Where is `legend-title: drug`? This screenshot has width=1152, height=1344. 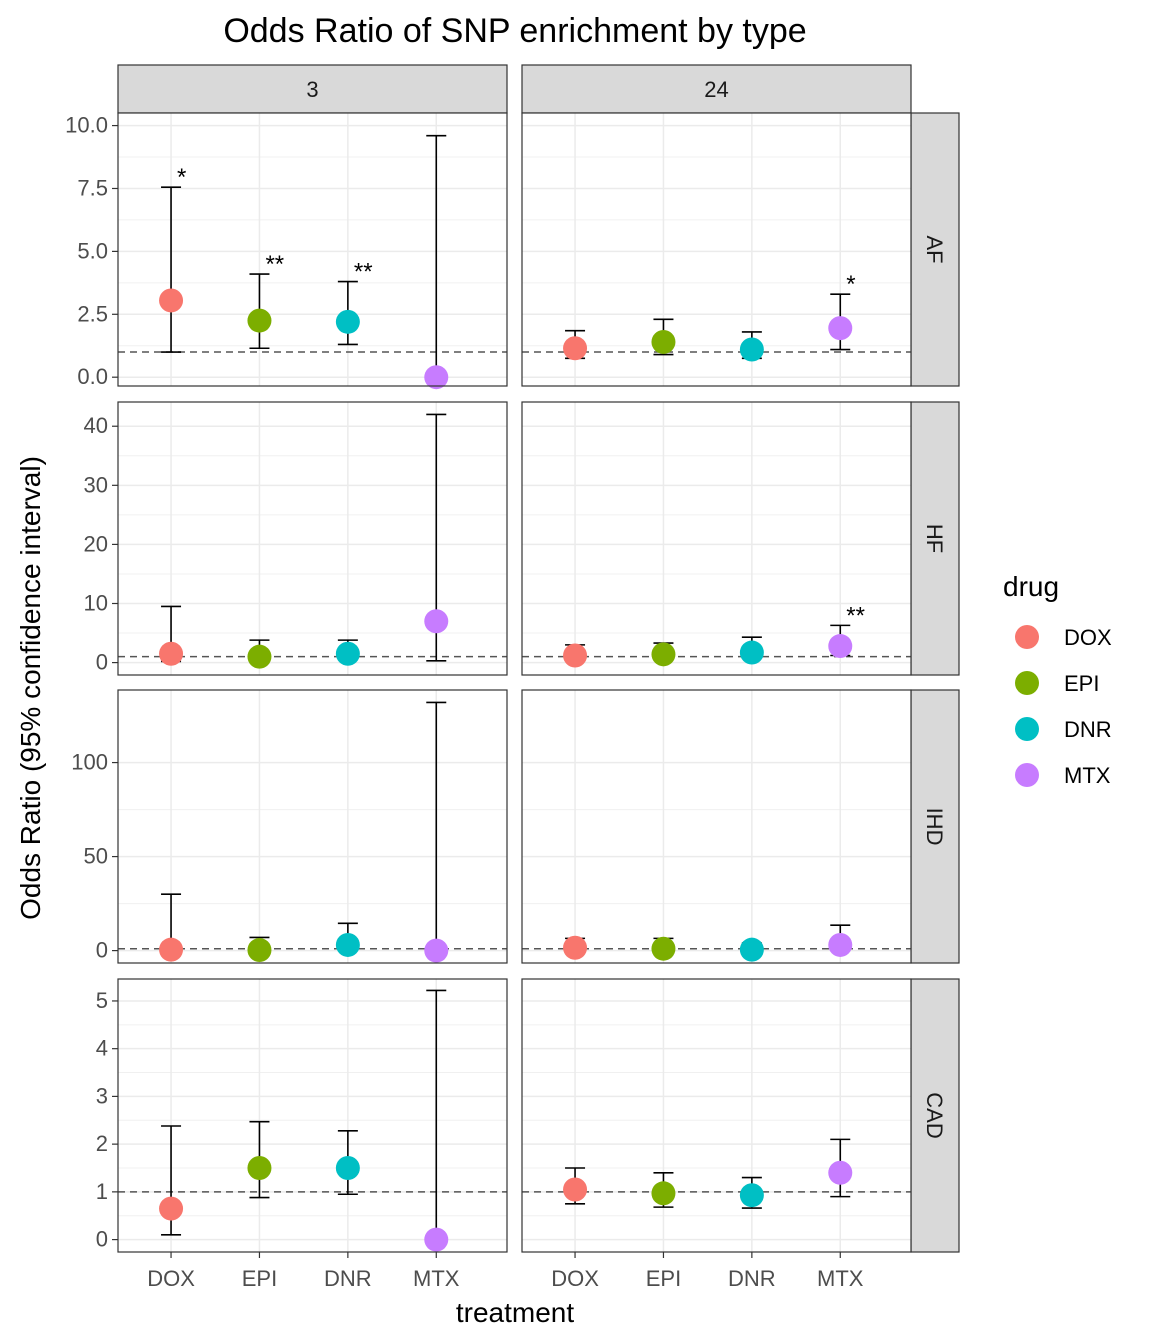 legend-title: drug is located at coordinates (1031, 586).